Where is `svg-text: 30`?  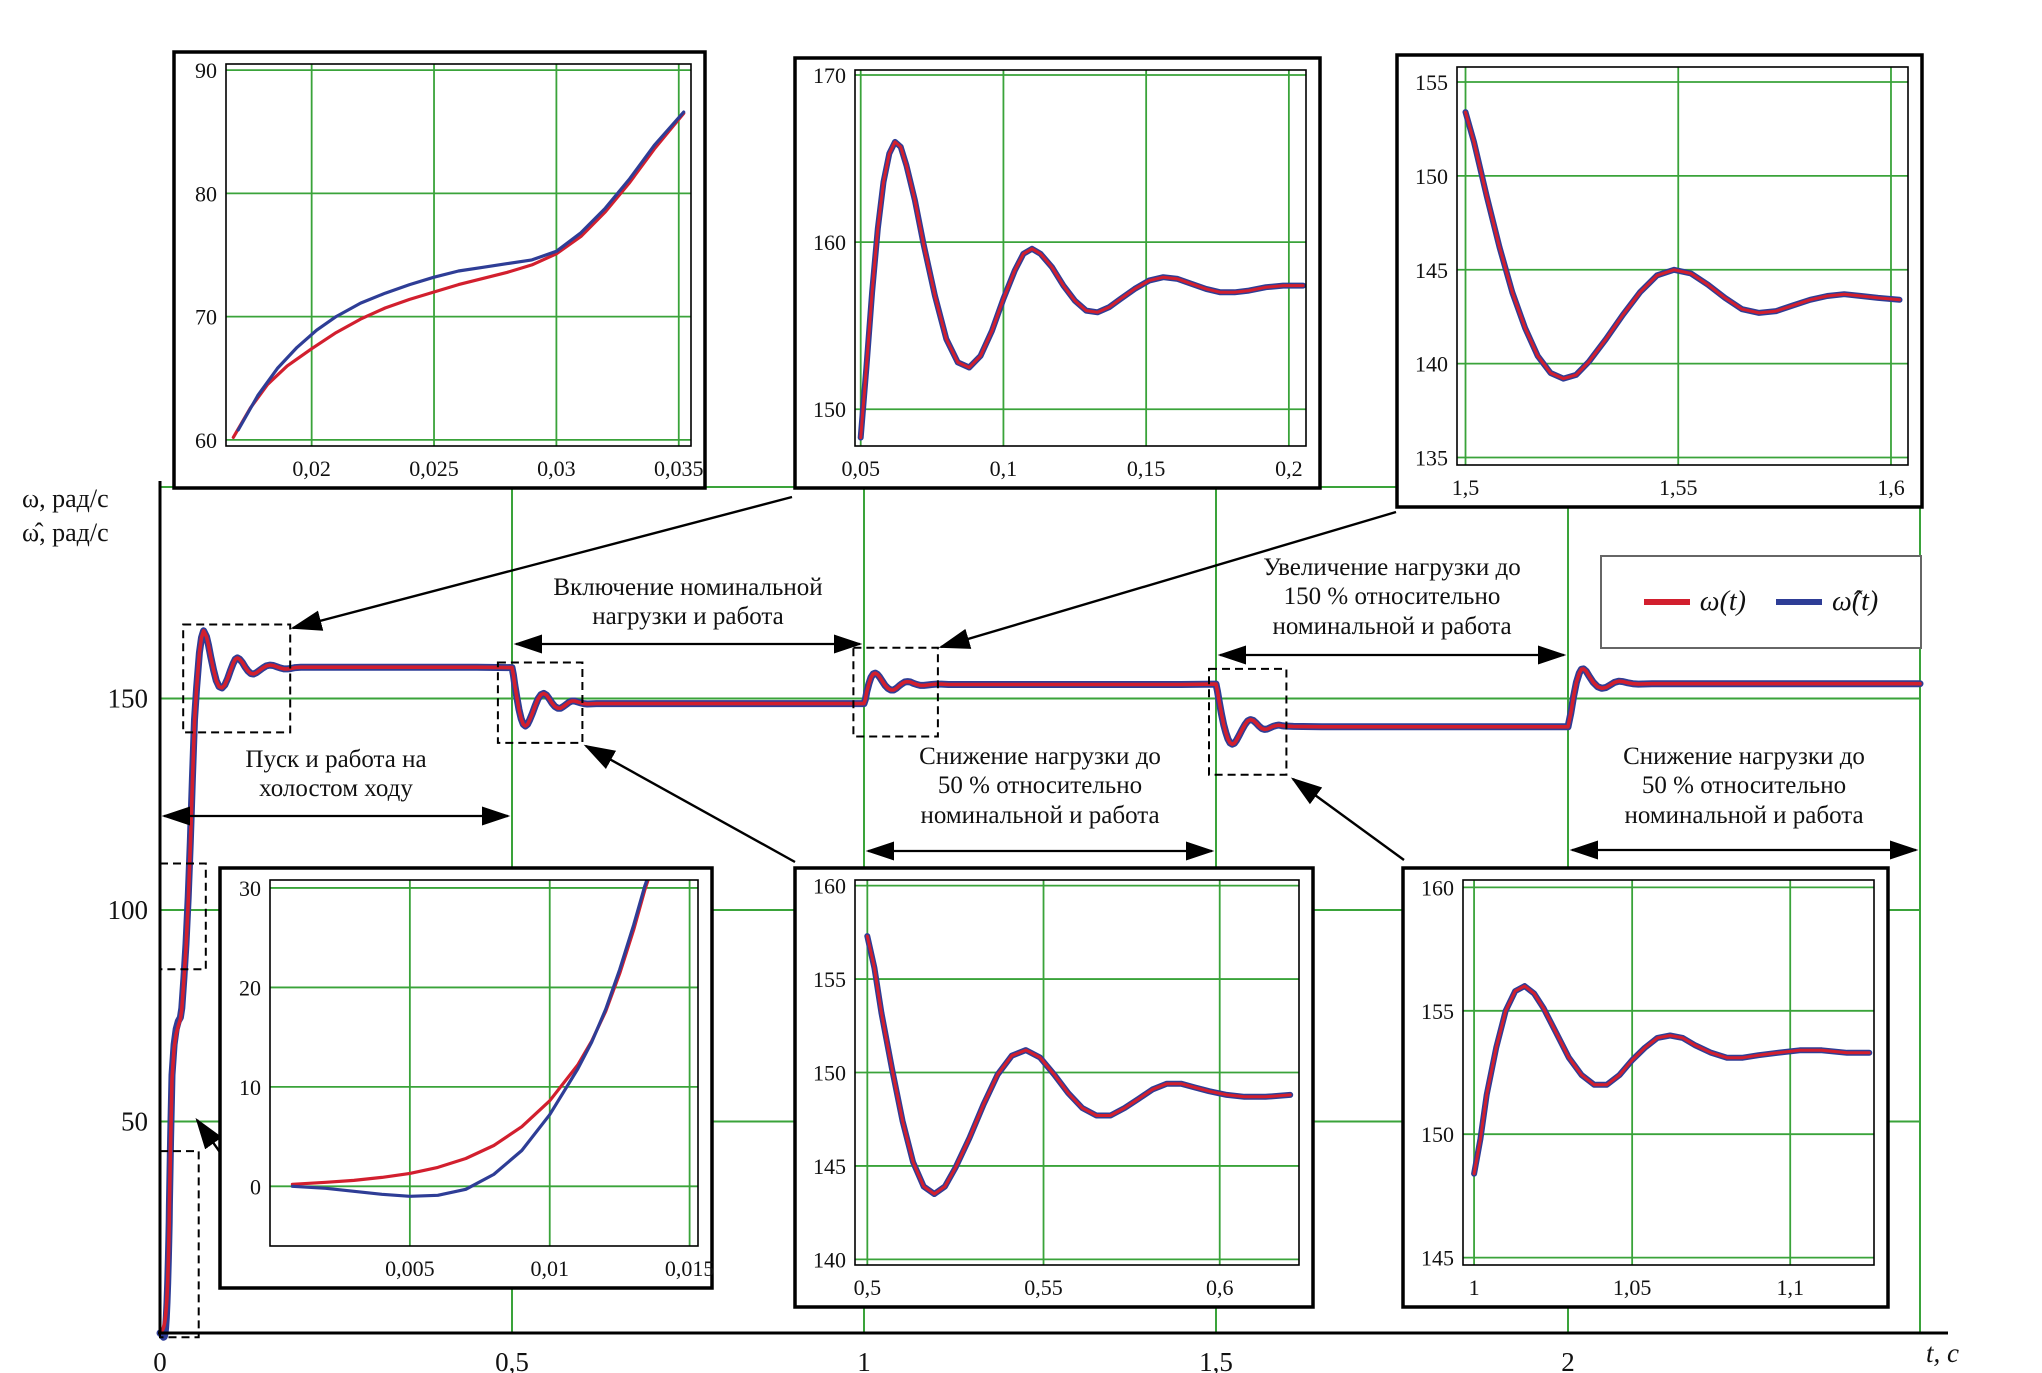 svg-text: 30 is located at coordinates (250, 888).